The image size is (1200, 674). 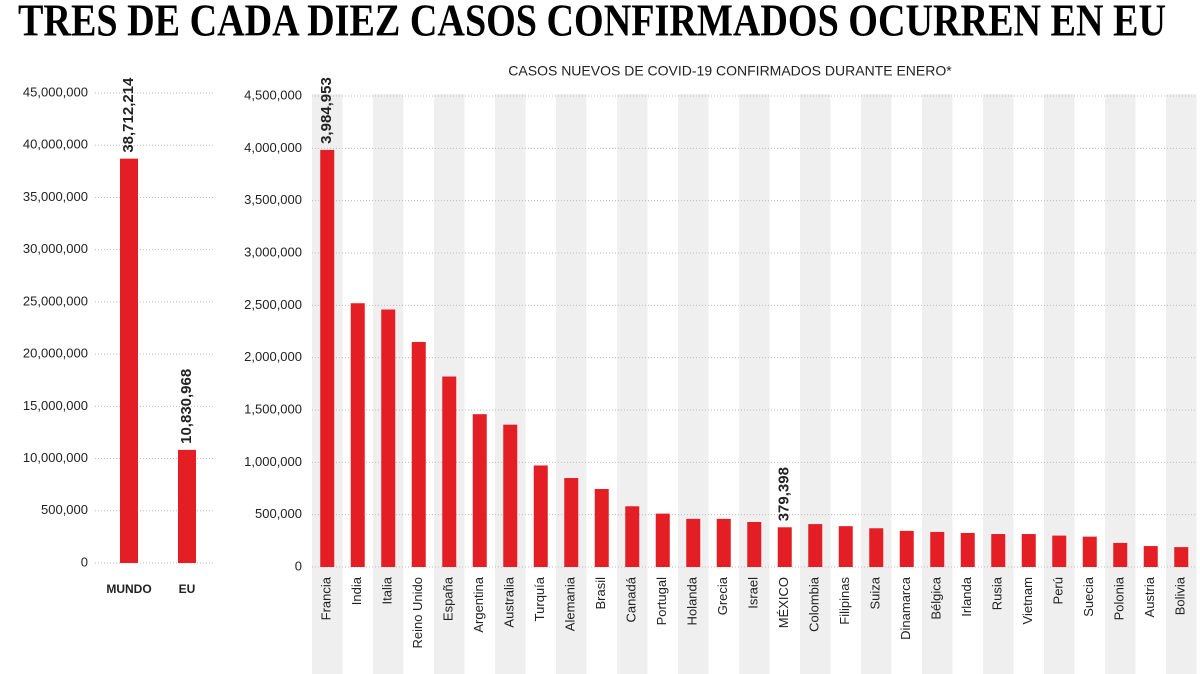 What do you see at coordinates (128, 589) in the screenshot?
I see `x-tick-label: MUNDO` at bounding box center [128, 589].